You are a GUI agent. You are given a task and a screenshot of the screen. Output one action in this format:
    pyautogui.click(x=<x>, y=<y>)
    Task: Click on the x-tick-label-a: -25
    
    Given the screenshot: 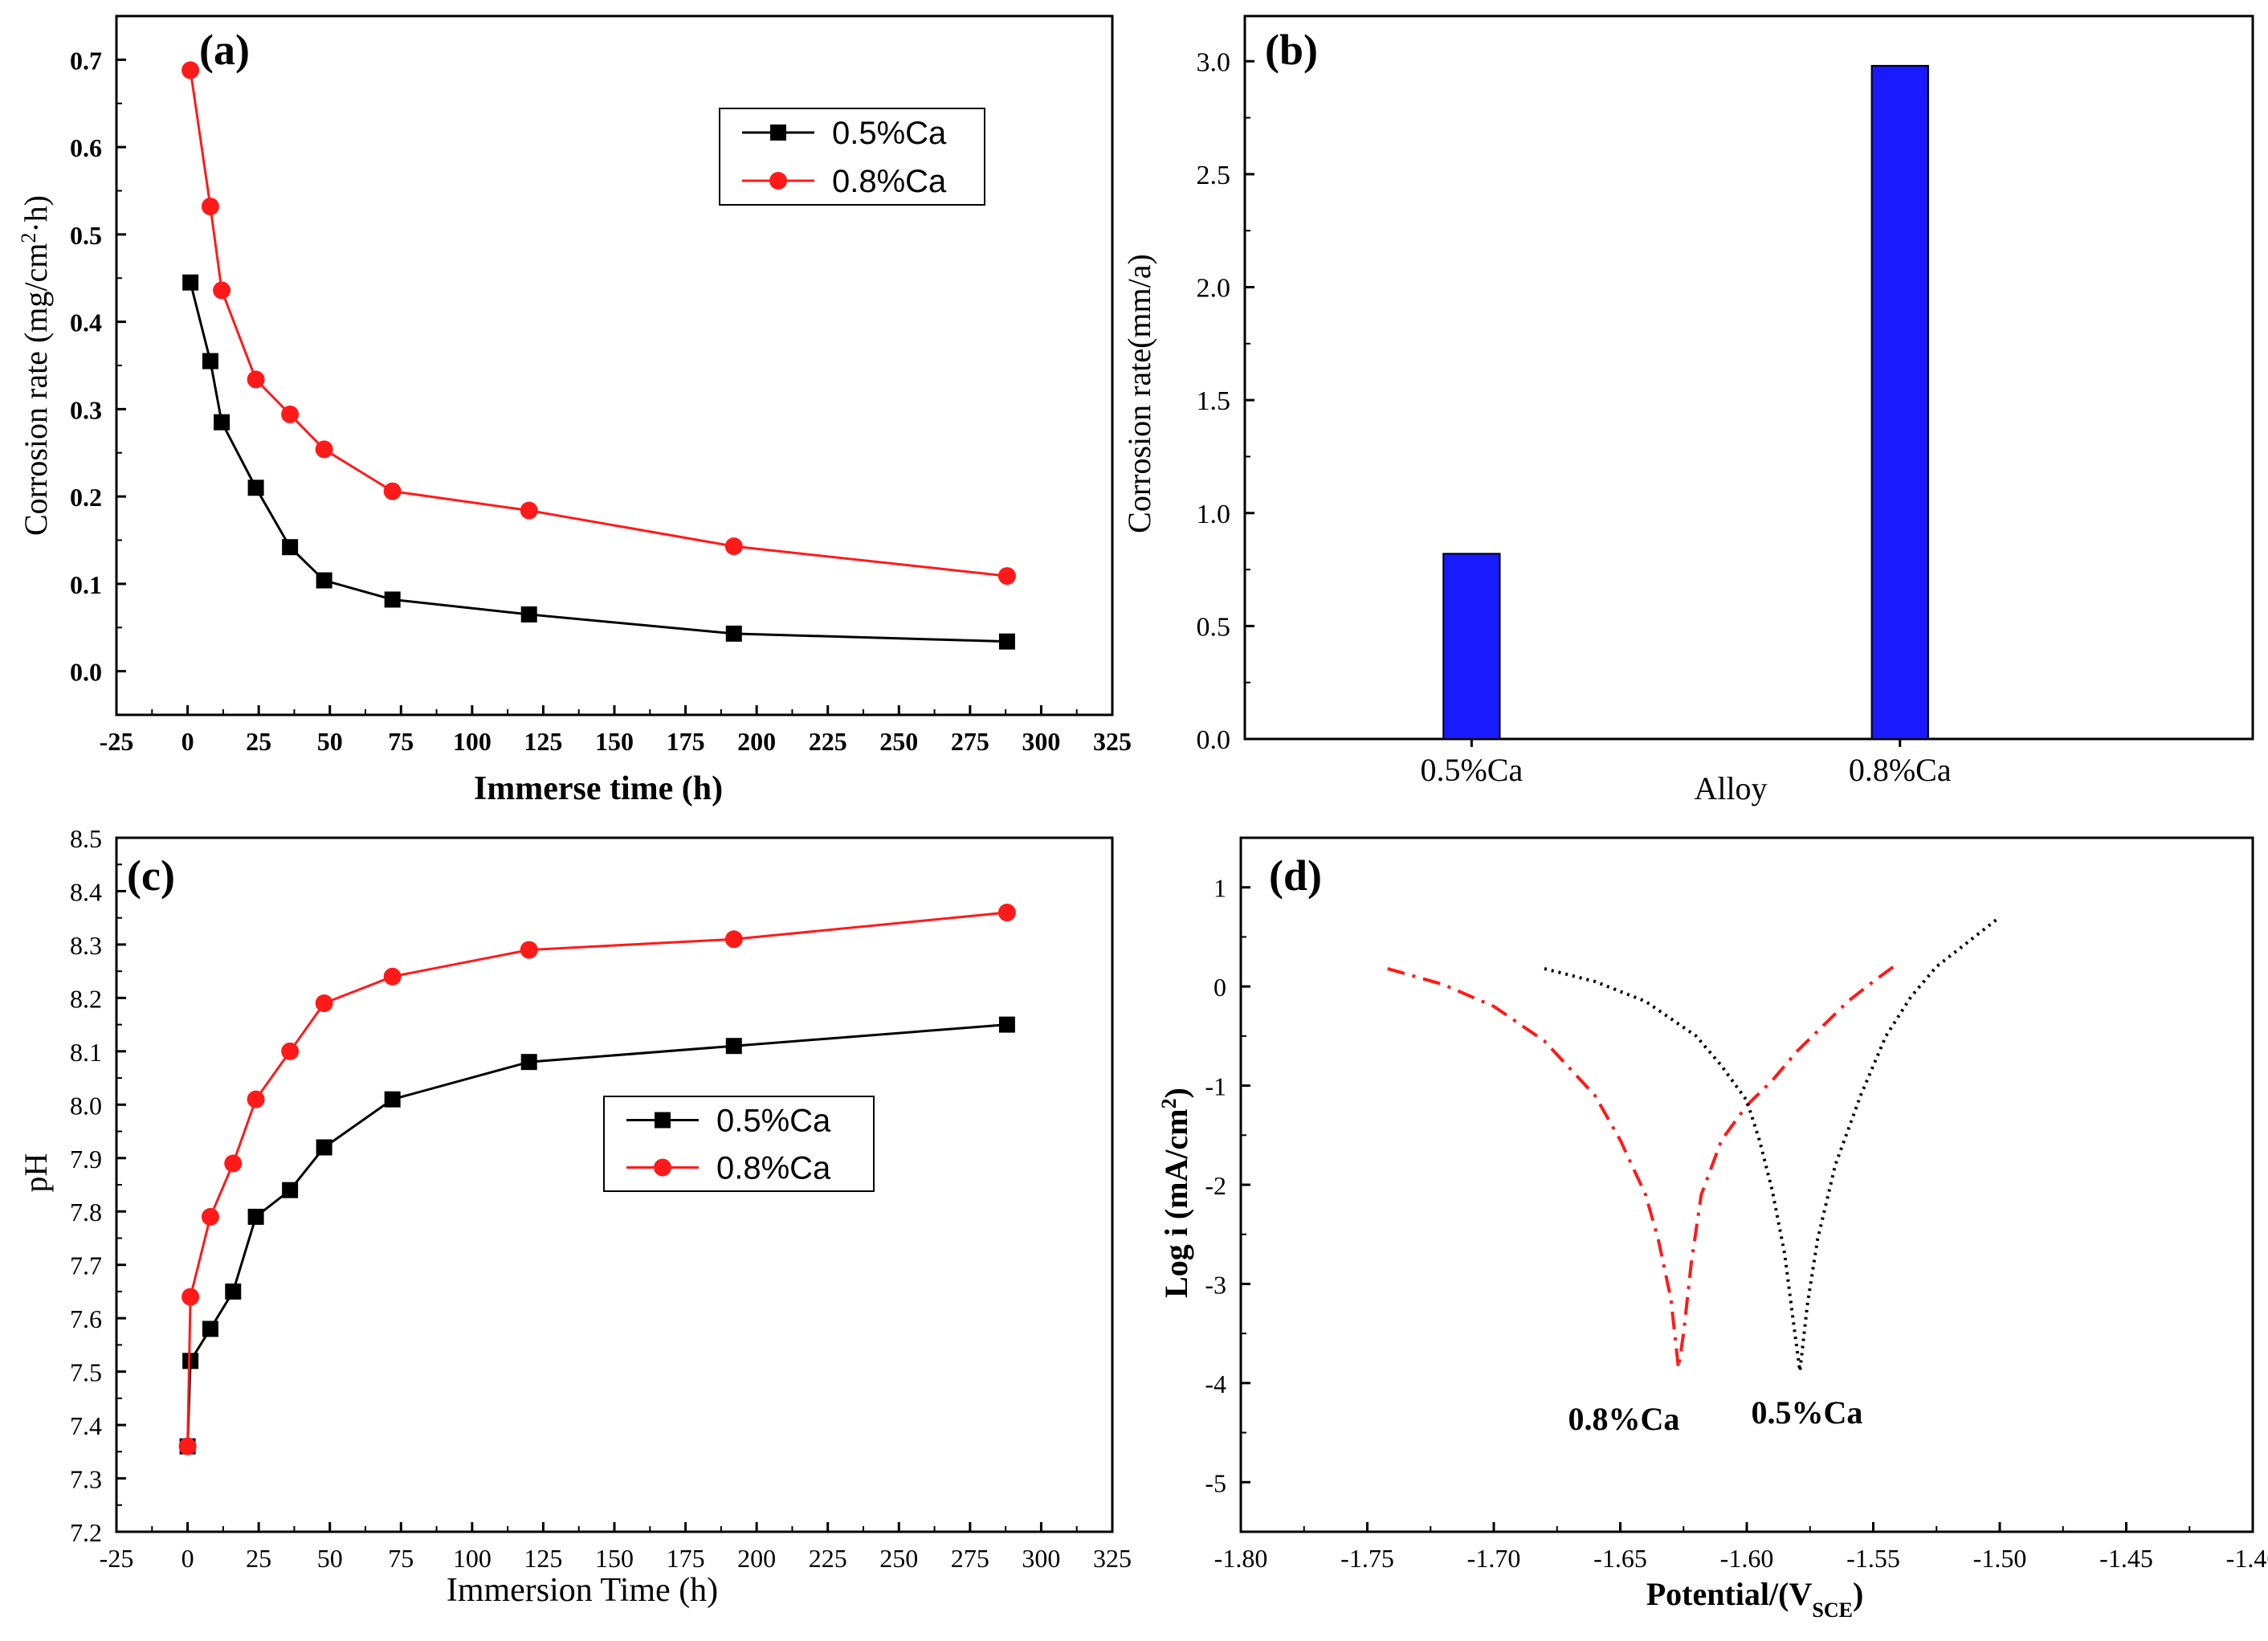 What is the action you would take?
    pyautogui.click(x=117, y=741)
    